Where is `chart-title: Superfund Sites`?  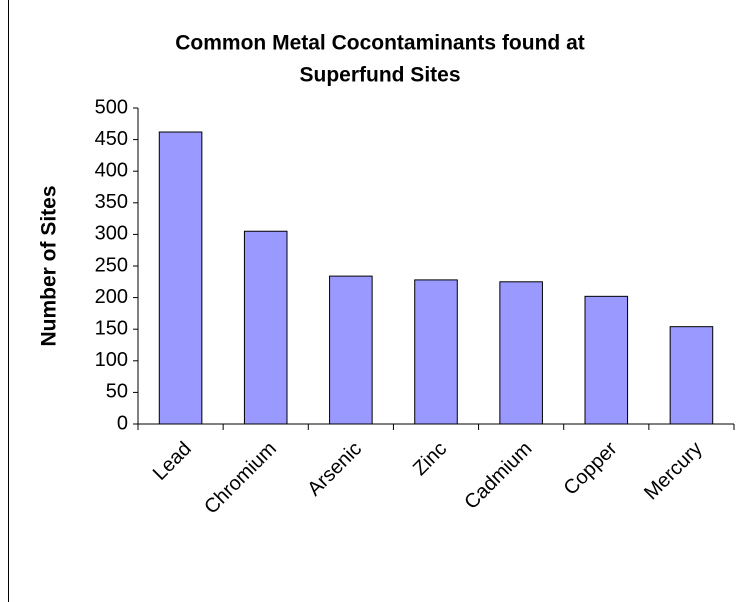 chart-title: Superfund Sites is located at coordinates (379, 75).